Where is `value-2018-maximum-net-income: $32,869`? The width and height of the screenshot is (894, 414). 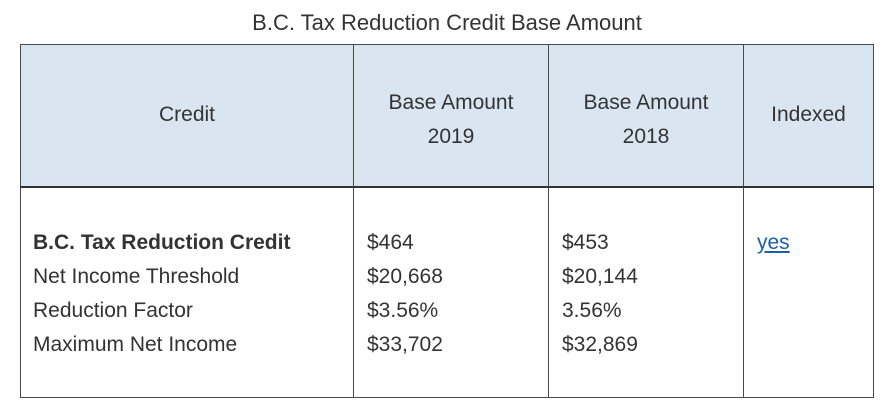 value-2018-maximum-net-income: $32,869 is located at coordinates (600, 344).